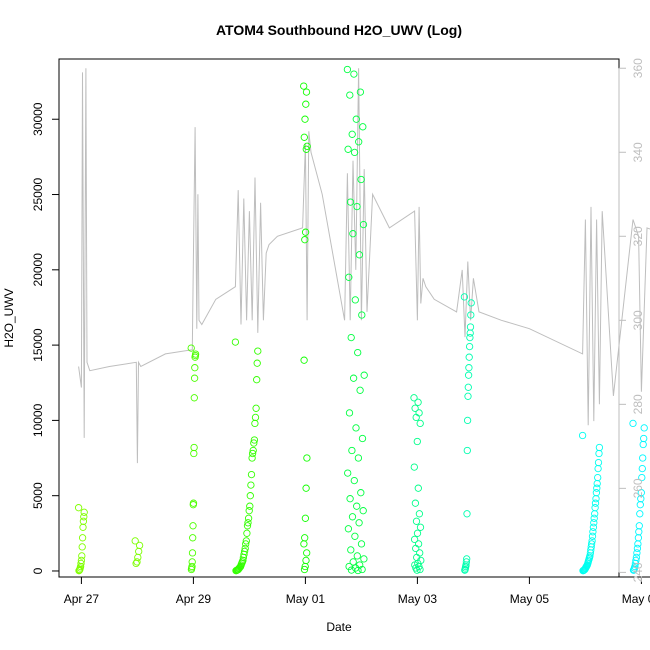 This screenshot has height=650, width=650. Describe the element at coordinates (638, 68) in the screenshot. I see `y2-tick-label: 360` at that location.